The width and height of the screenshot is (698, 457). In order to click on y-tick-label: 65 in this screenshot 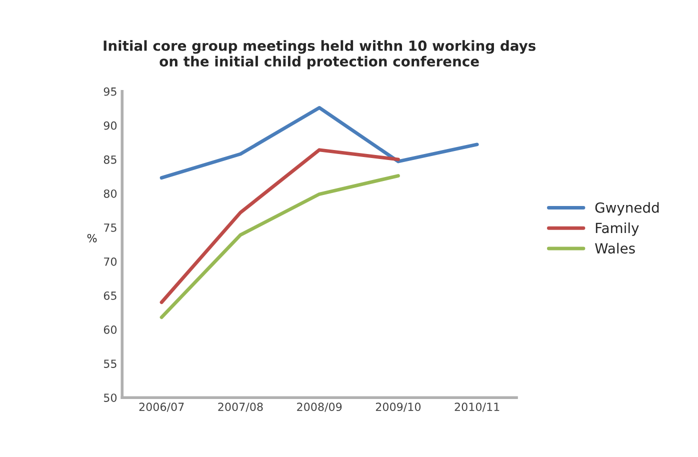, I will do `click(110, 296)`.